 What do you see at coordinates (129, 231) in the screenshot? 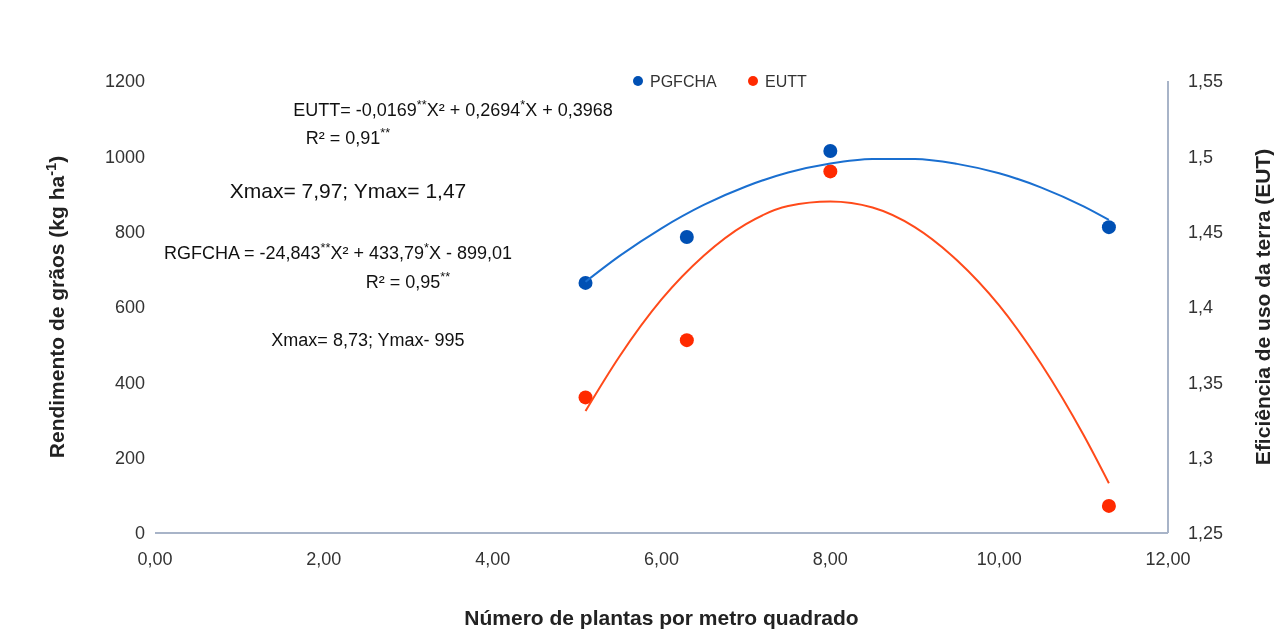
I see `y-tick-label: 800` at bounding box center [129, 231].